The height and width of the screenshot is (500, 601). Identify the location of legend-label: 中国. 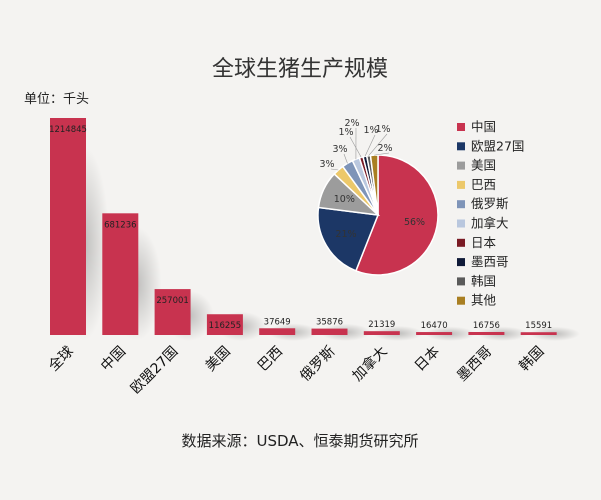
(483, 126).